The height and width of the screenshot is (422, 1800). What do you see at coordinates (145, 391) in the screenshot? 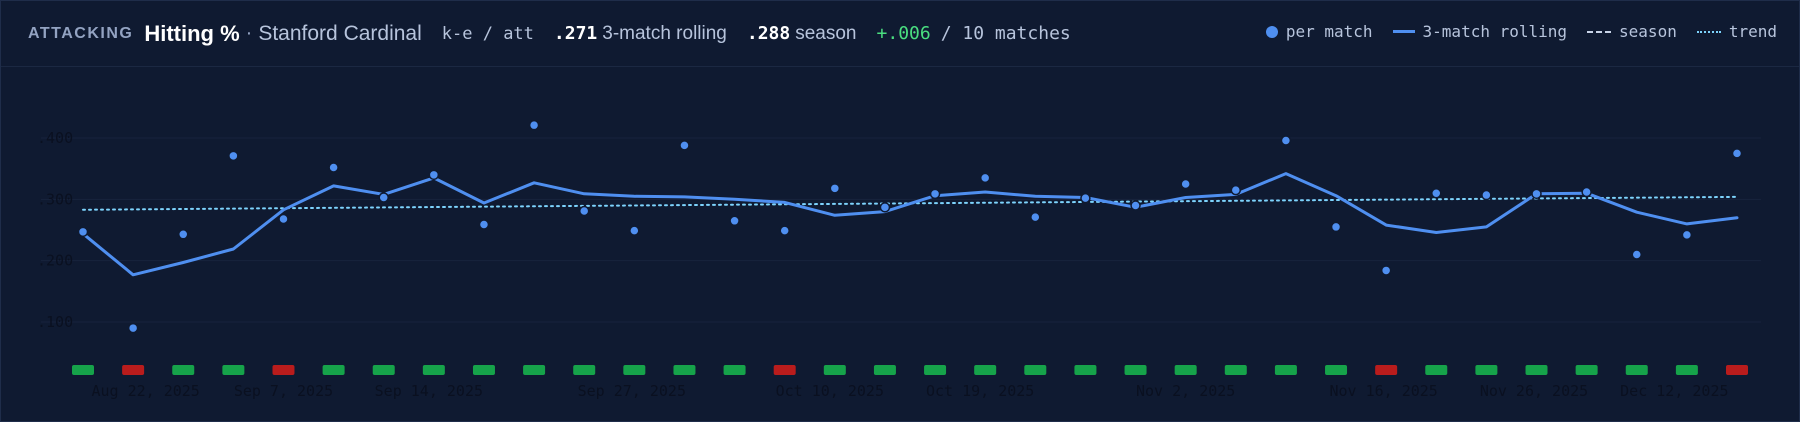
I see `x-tick-label: Aug 22, 2025` at bounding box center [145, 391].